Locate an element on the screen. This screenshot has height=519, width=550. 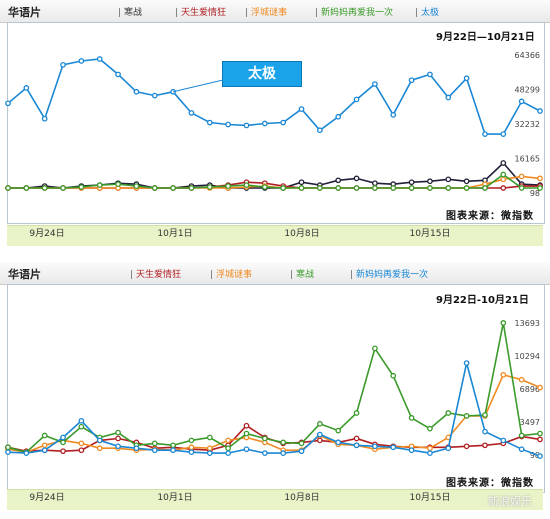
y-tick-label: 10294 is located at coordinates (527, 356).